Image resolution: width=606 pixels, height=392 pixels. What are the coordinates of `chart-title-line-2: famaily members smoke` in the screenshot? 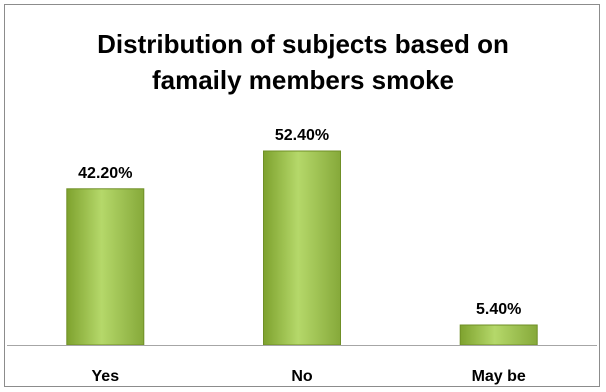 It's located at (303, 80).